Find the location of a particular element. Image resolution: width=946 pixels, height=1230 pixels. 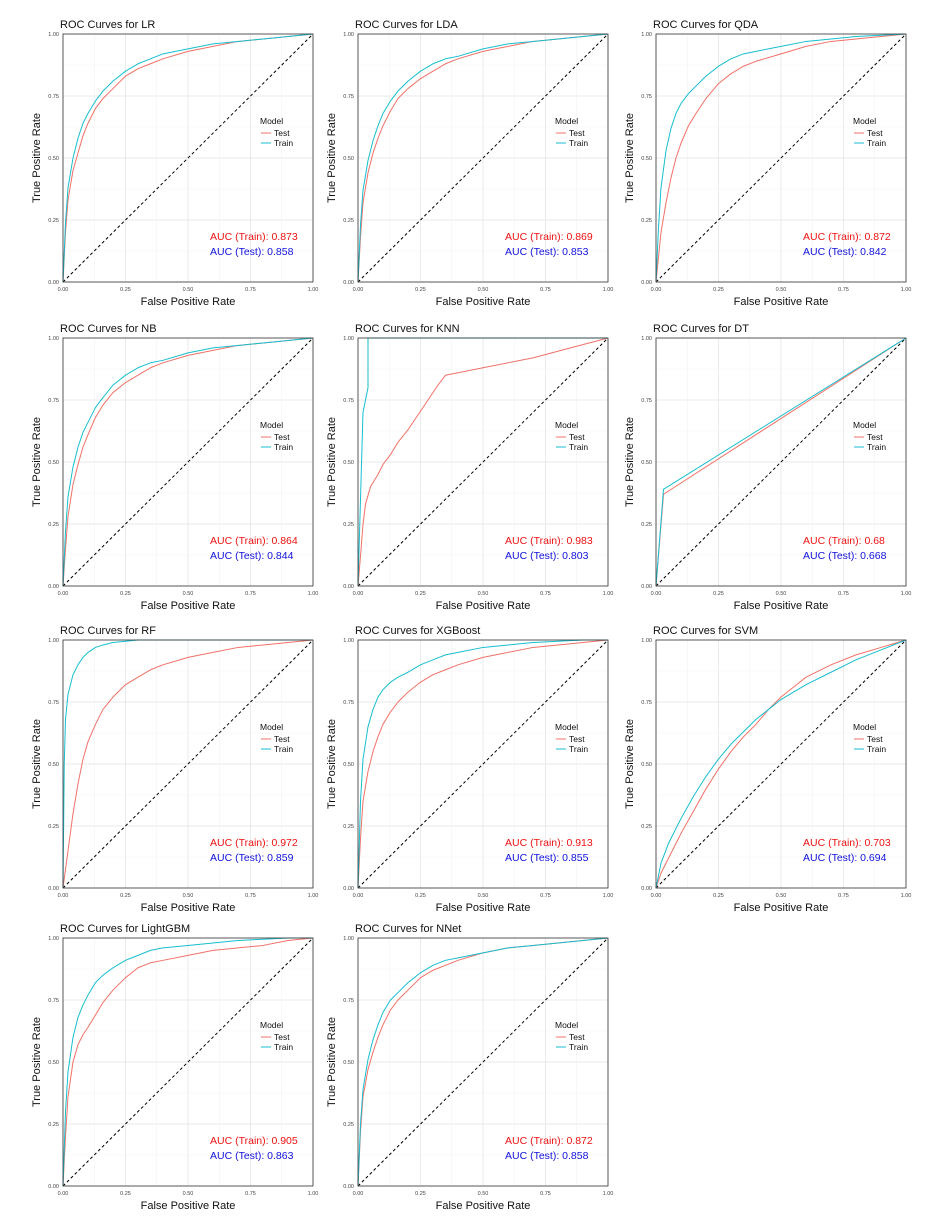

reference-diagonal is located at coordinates (483, 462).